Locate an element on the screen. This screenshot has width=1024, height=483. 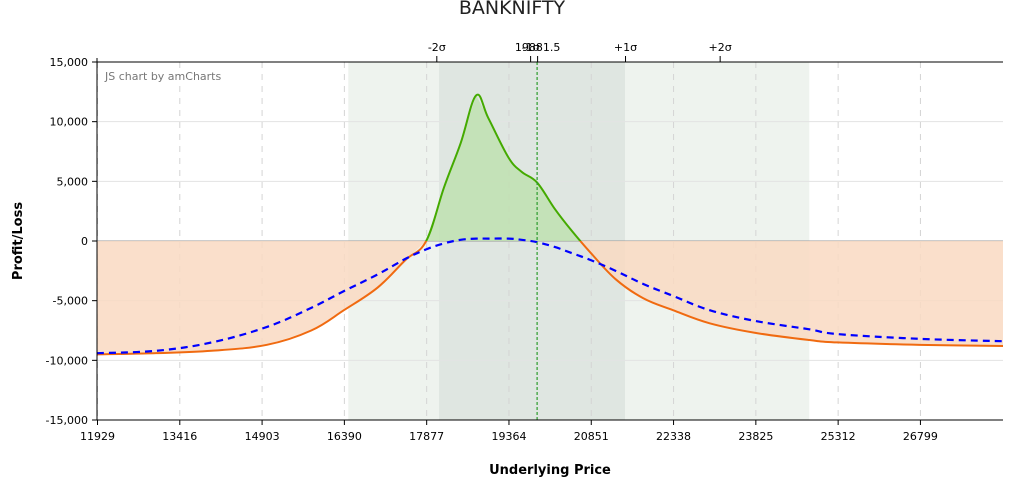
y-tick-label: 10,000 is located at coordinates (69, 122).